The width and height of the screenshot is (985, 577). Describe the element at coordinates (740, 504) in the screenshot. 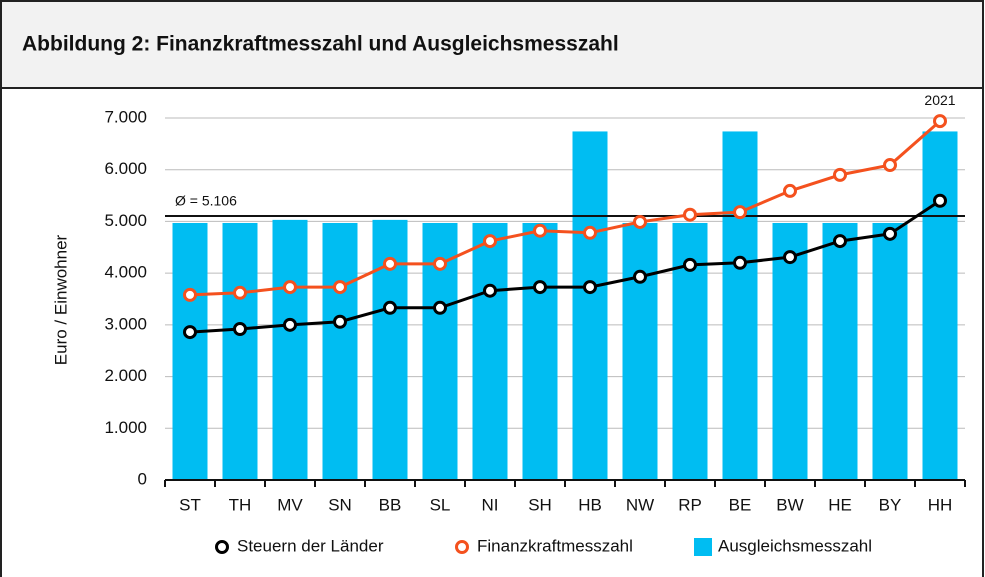

I see `x-tick-label: BE` at that location.